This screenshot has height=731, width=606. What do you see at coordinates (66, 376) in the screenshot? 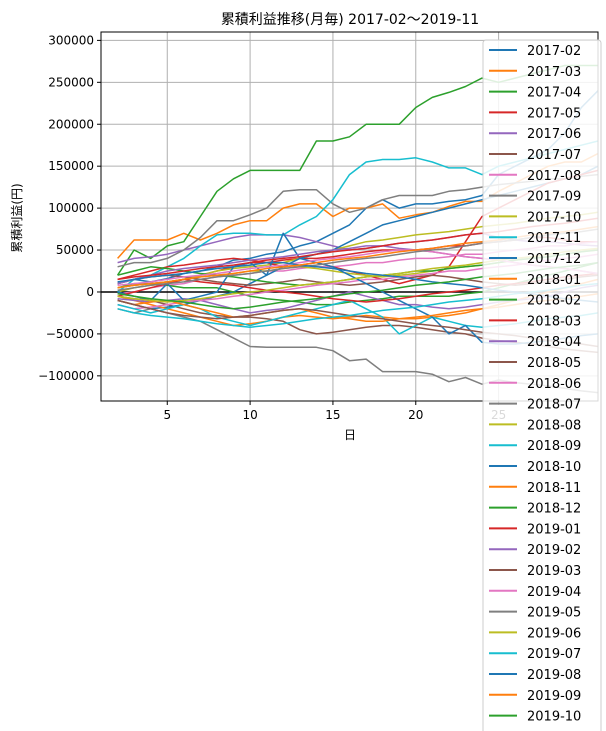
I see `y-tick-label: −100000` at bounding box center [66, 376].